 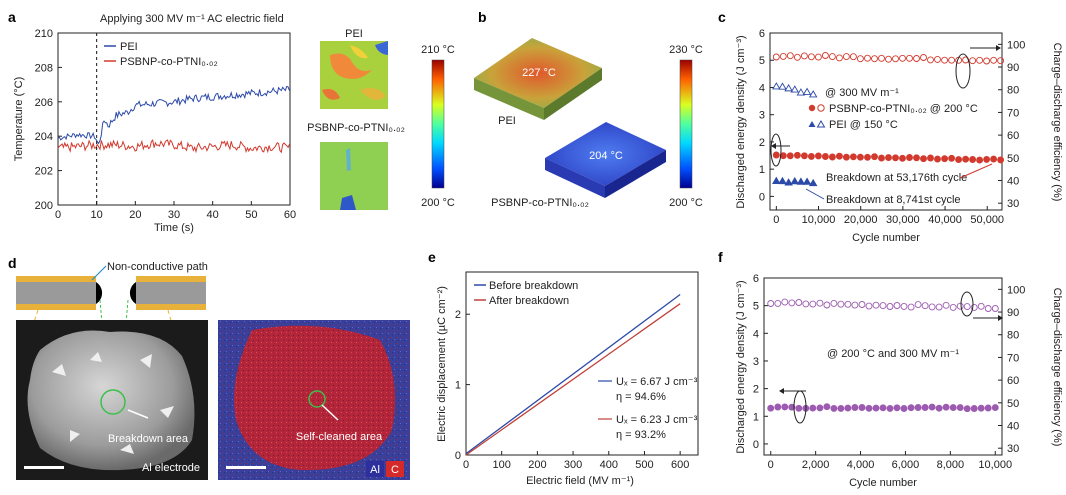 What do you see at coordinates (171, 468) in the screenshot?
I see `al-electrode-label: Al electrode` at bounding box center [171, 468].